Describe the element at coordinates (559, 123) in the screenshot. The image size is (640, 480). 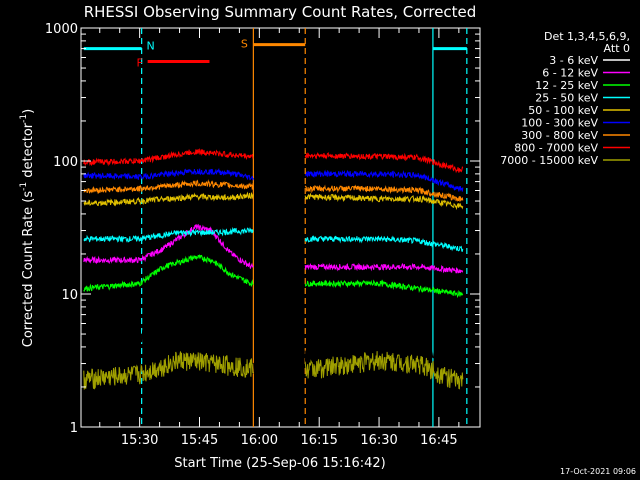
I see `legend-item-label: 100 - 300 keV` at that location.